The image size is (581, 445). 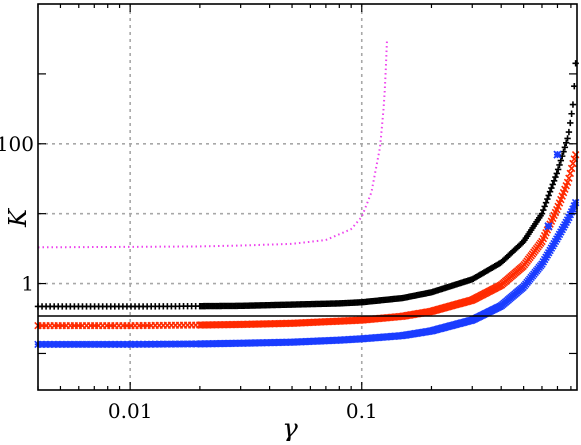 I want to click on y-tick-label-2: 100, so click(x=17, y=144).